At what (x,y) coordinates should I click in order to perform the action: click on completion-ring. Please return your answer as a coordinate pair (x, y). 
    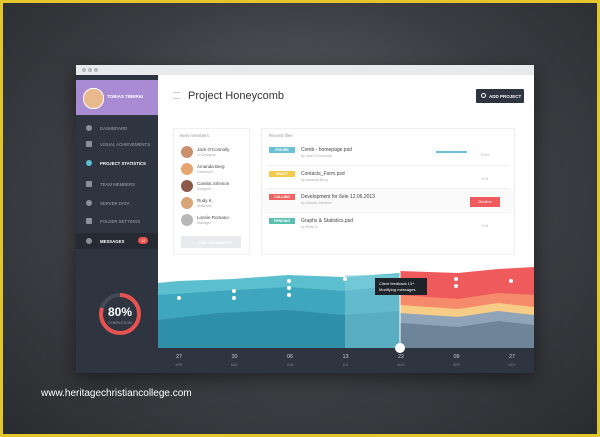
    Looking at the image, I should click on (120, 314).